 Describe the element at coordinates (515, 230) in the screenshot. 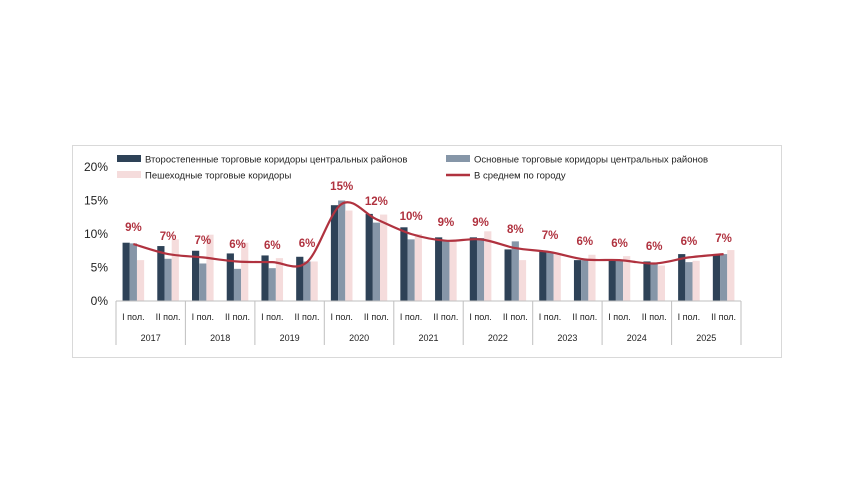

I see `data-label: 8%` at that location.